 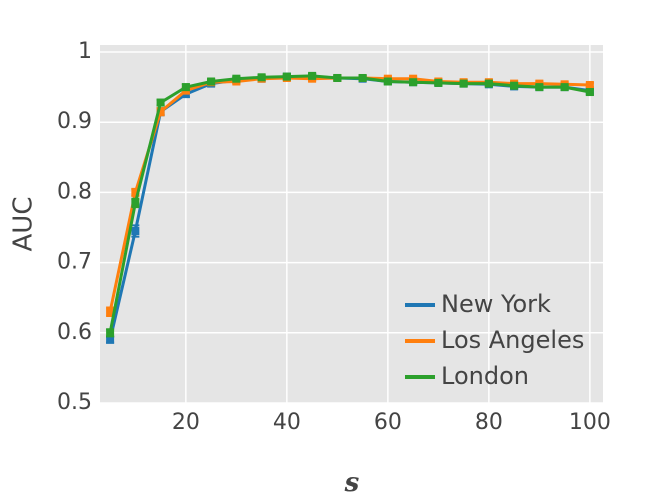 I want to click on legend-label: London, so click(x=485, y=376).